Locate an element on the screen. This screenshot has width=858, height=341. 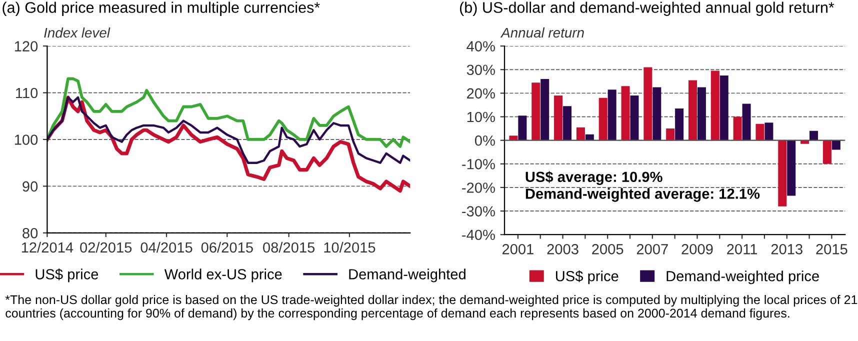
y-tick-label: -40% is located at coordinates (478, 235).